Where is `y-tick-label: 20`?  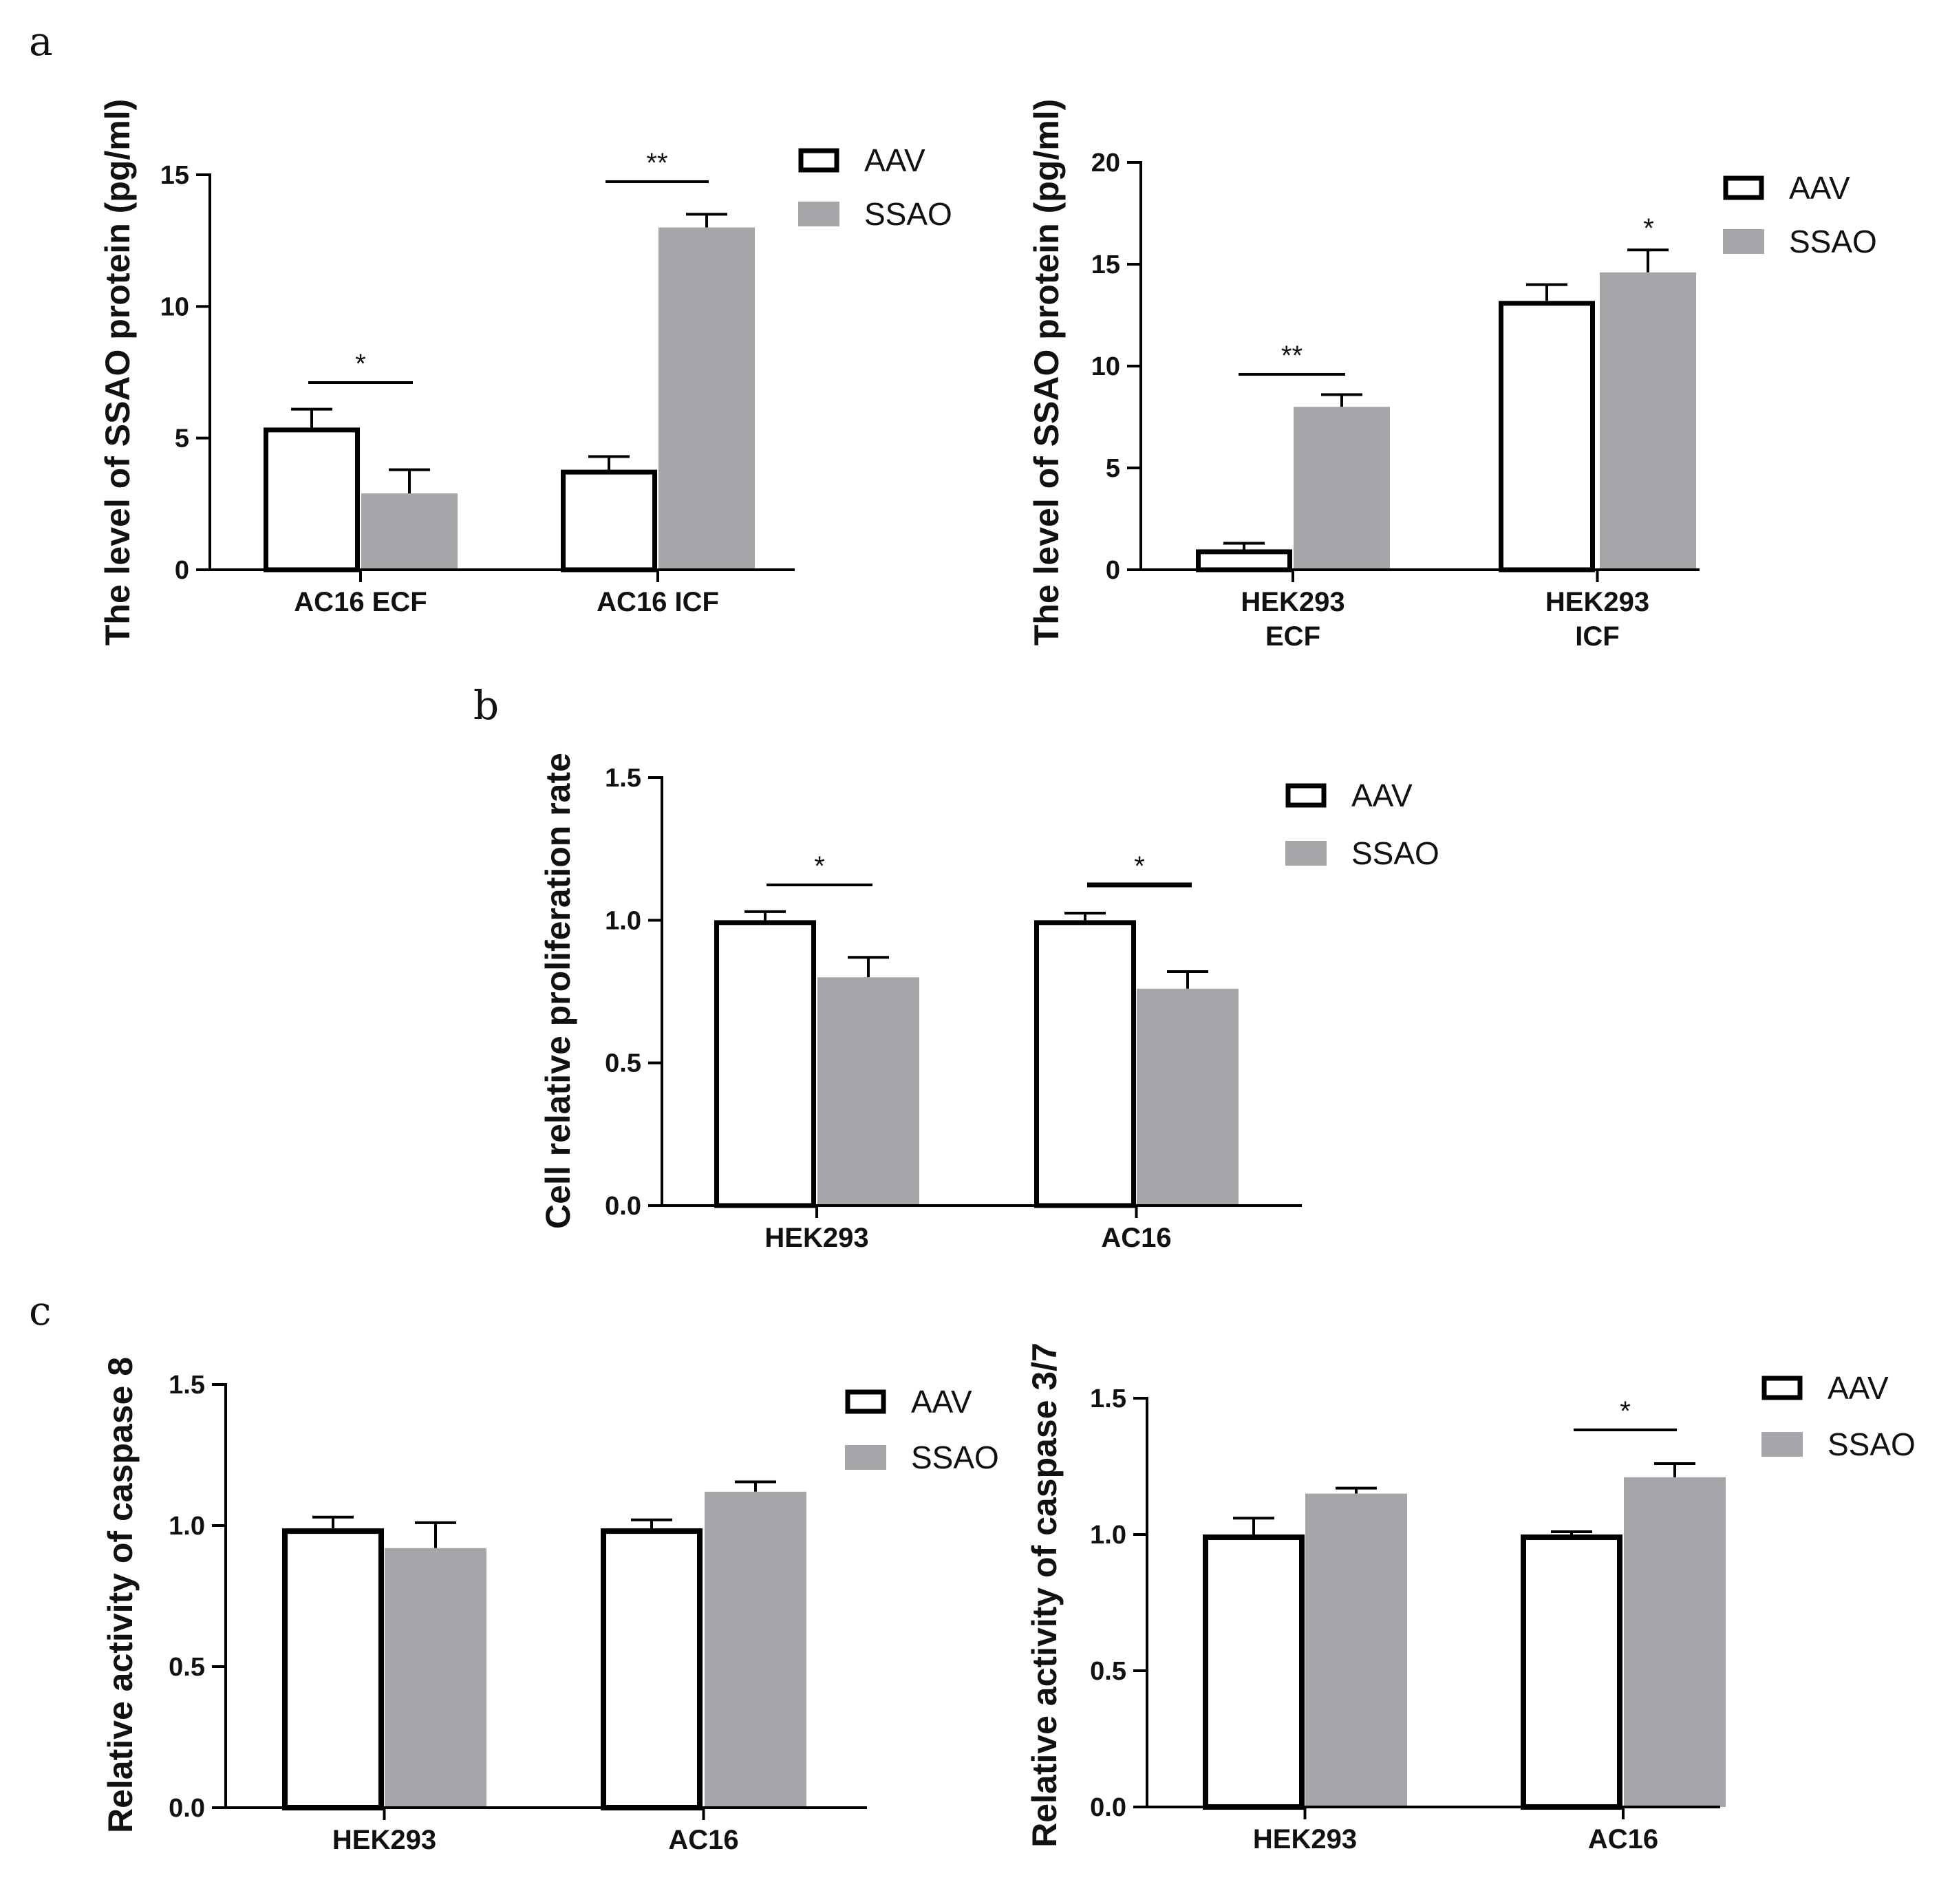
y-tick-label: 20 is located at coordinates (1105, 163).